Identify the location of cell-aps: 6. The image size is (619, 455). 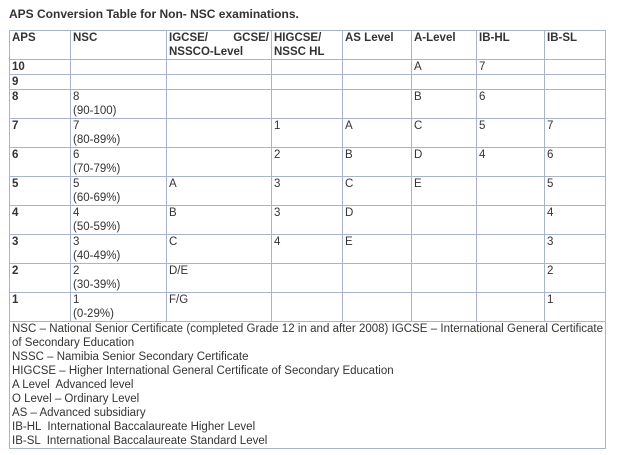
(40, 162).